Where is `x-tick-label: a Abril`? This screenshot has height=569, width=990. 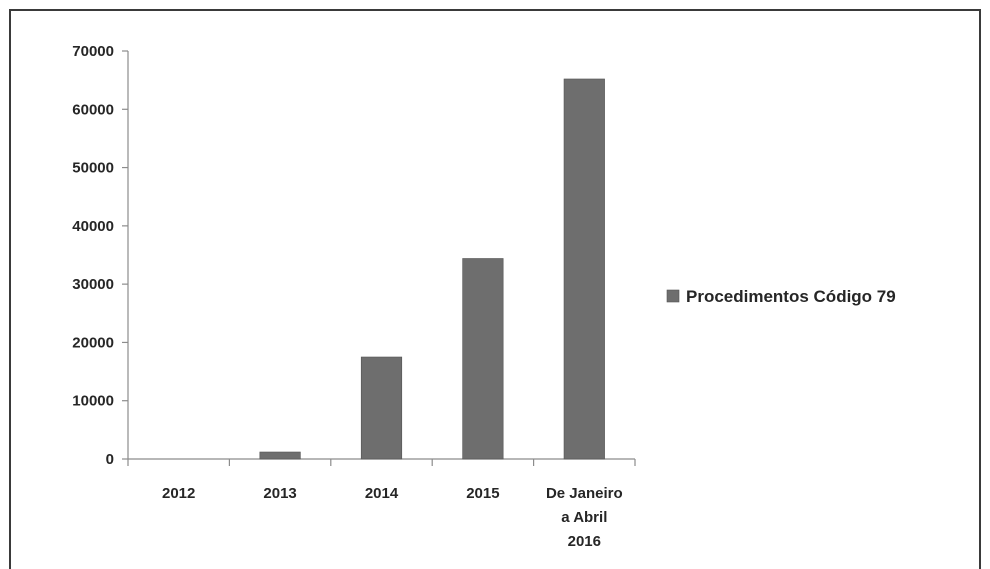 x-tick-label: a Abril is located at coordinates (584, 517).